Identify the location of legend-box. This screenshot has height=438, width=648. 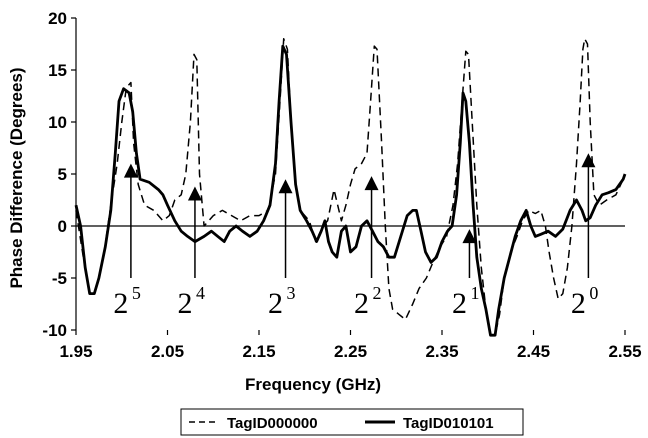
(352, 422).